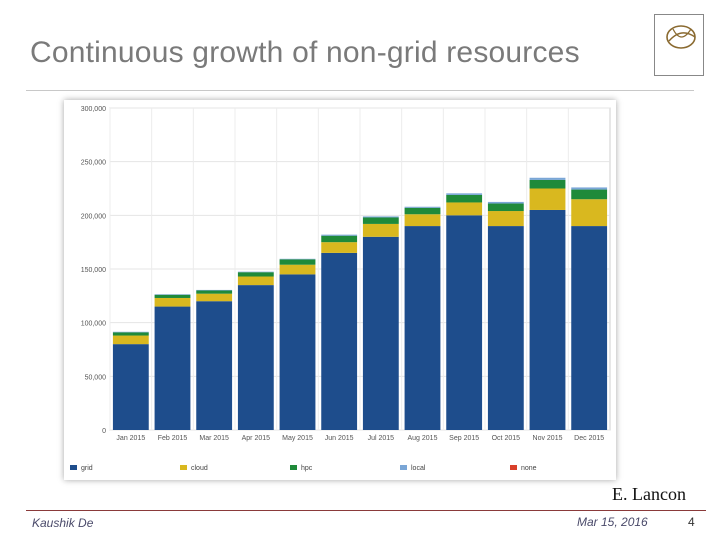 This screenshot has width=720, height=540. What do you see at coordinates (403, 467) in the screenshot?
I see `legend-swatch-local` at bounding box center [403, 467].